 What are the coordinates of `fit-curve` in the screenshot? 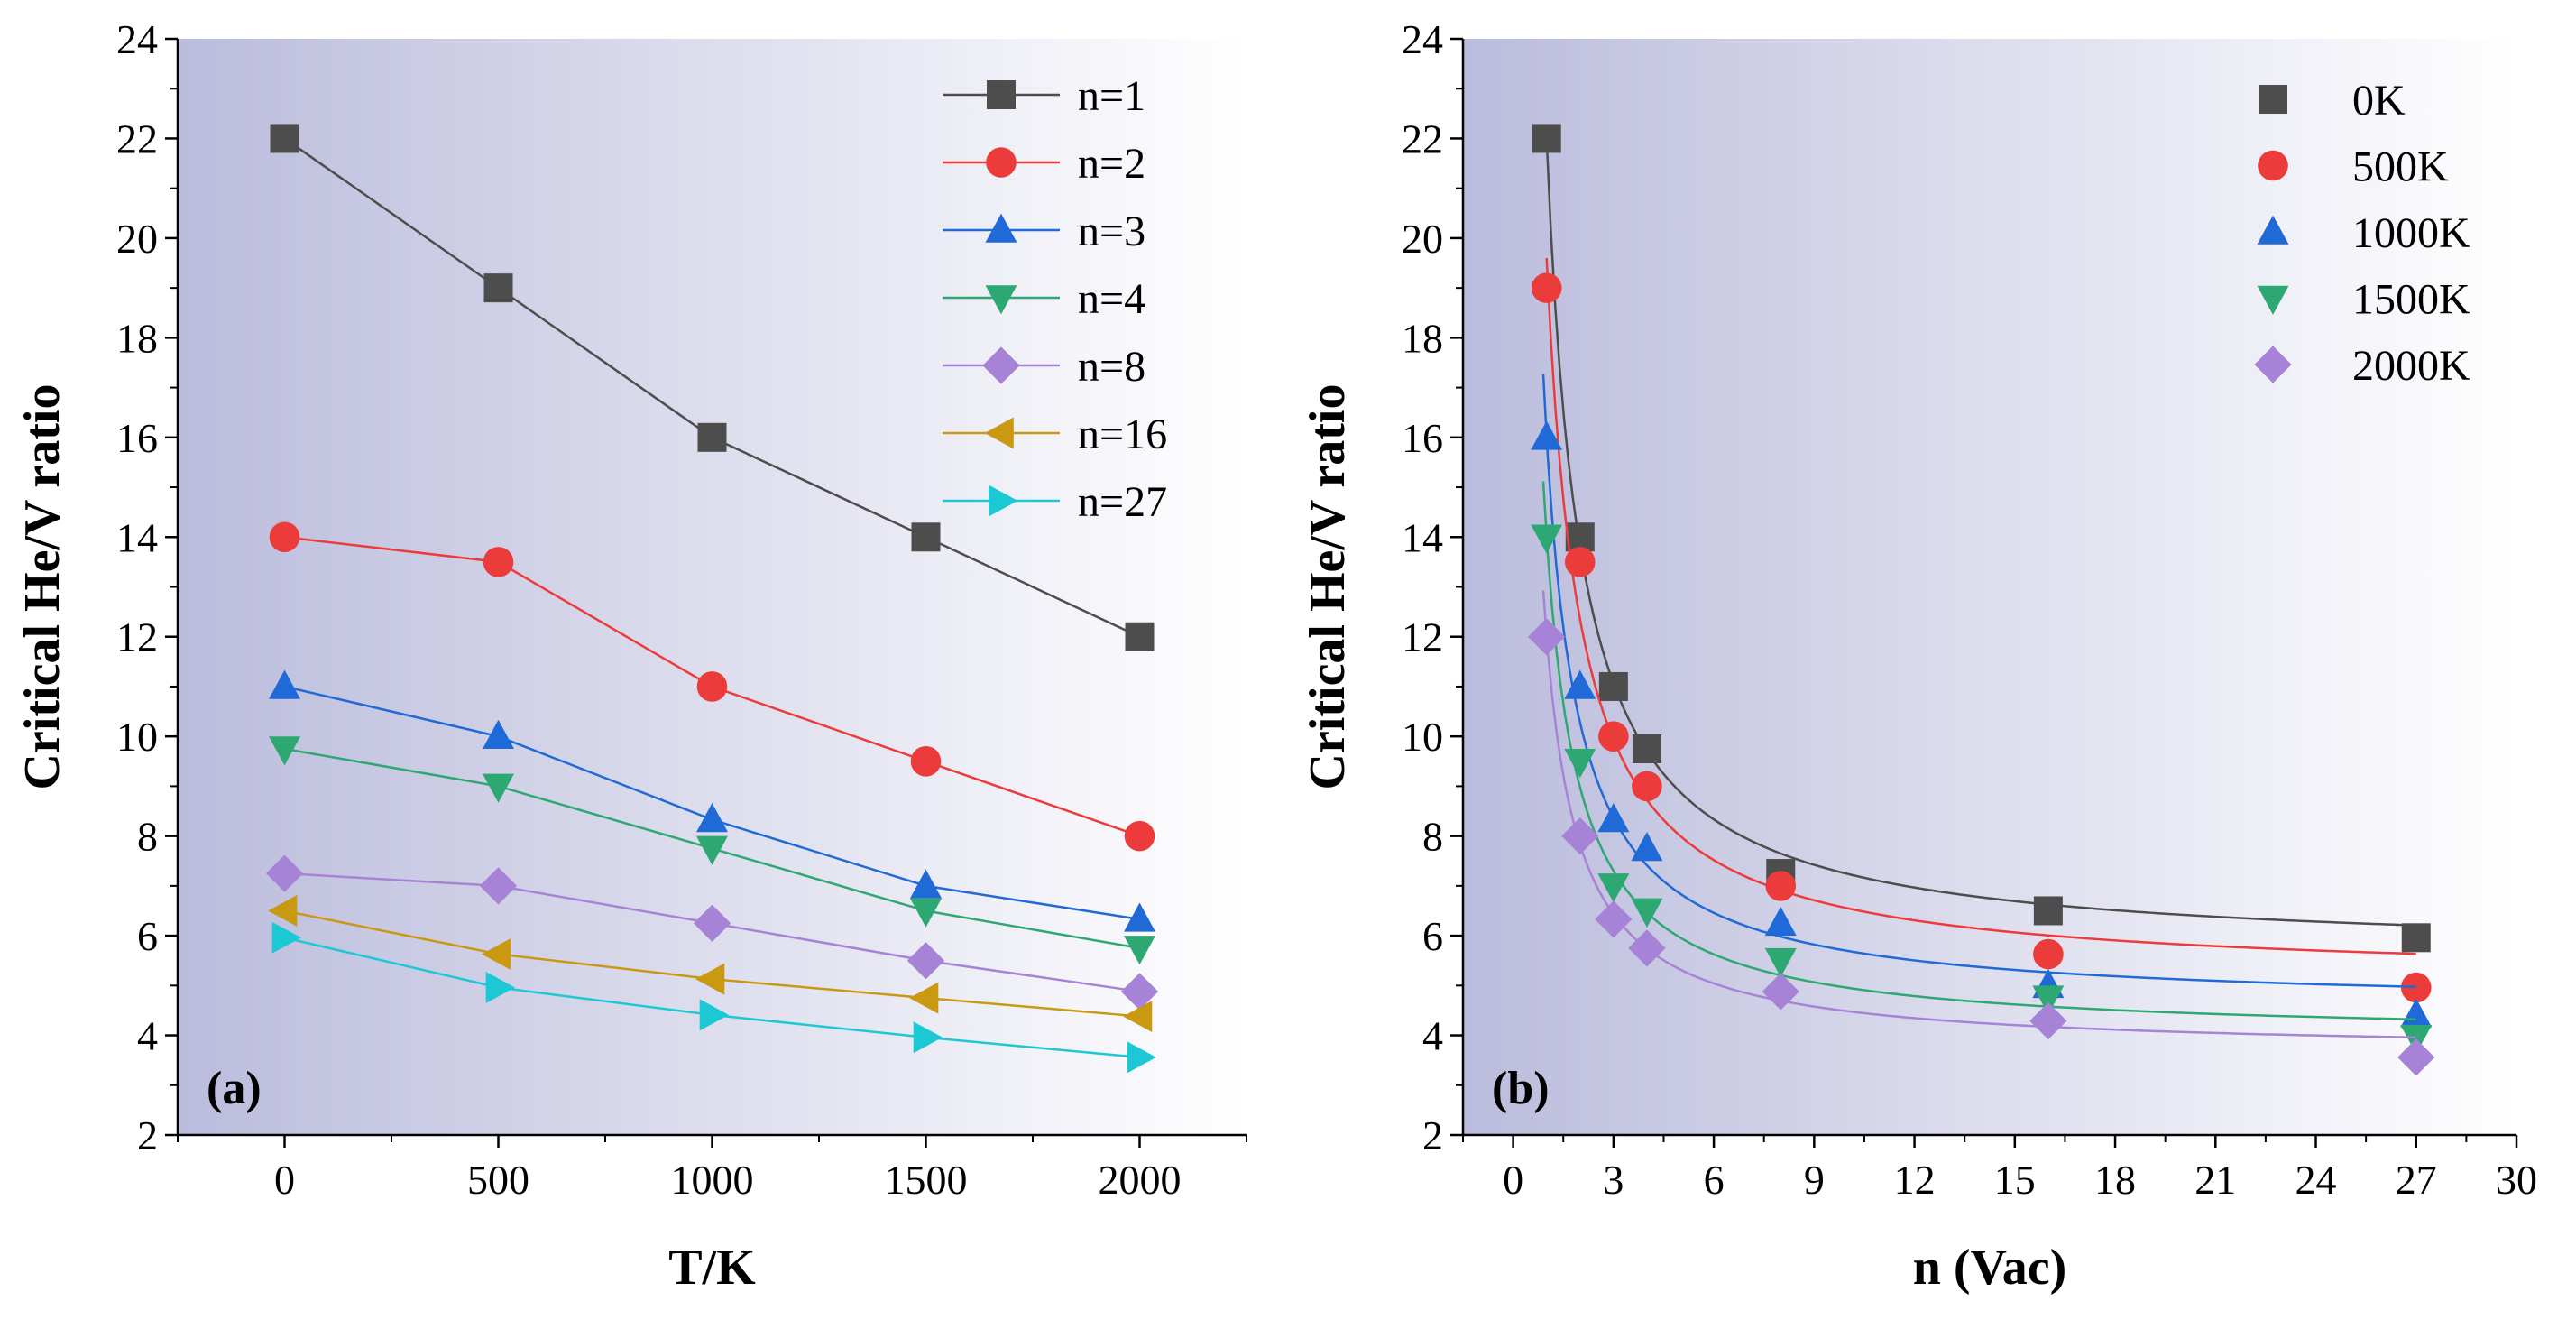 It's located at (1978, 750).